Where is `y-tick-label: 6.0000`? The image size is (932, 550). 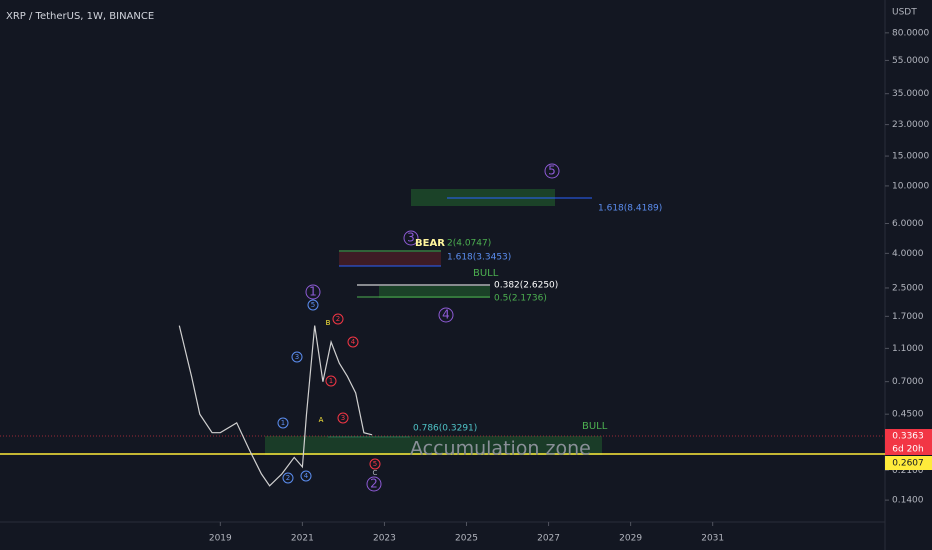 y-tick-label: 6.0000 is located at coordinates (908, 224).